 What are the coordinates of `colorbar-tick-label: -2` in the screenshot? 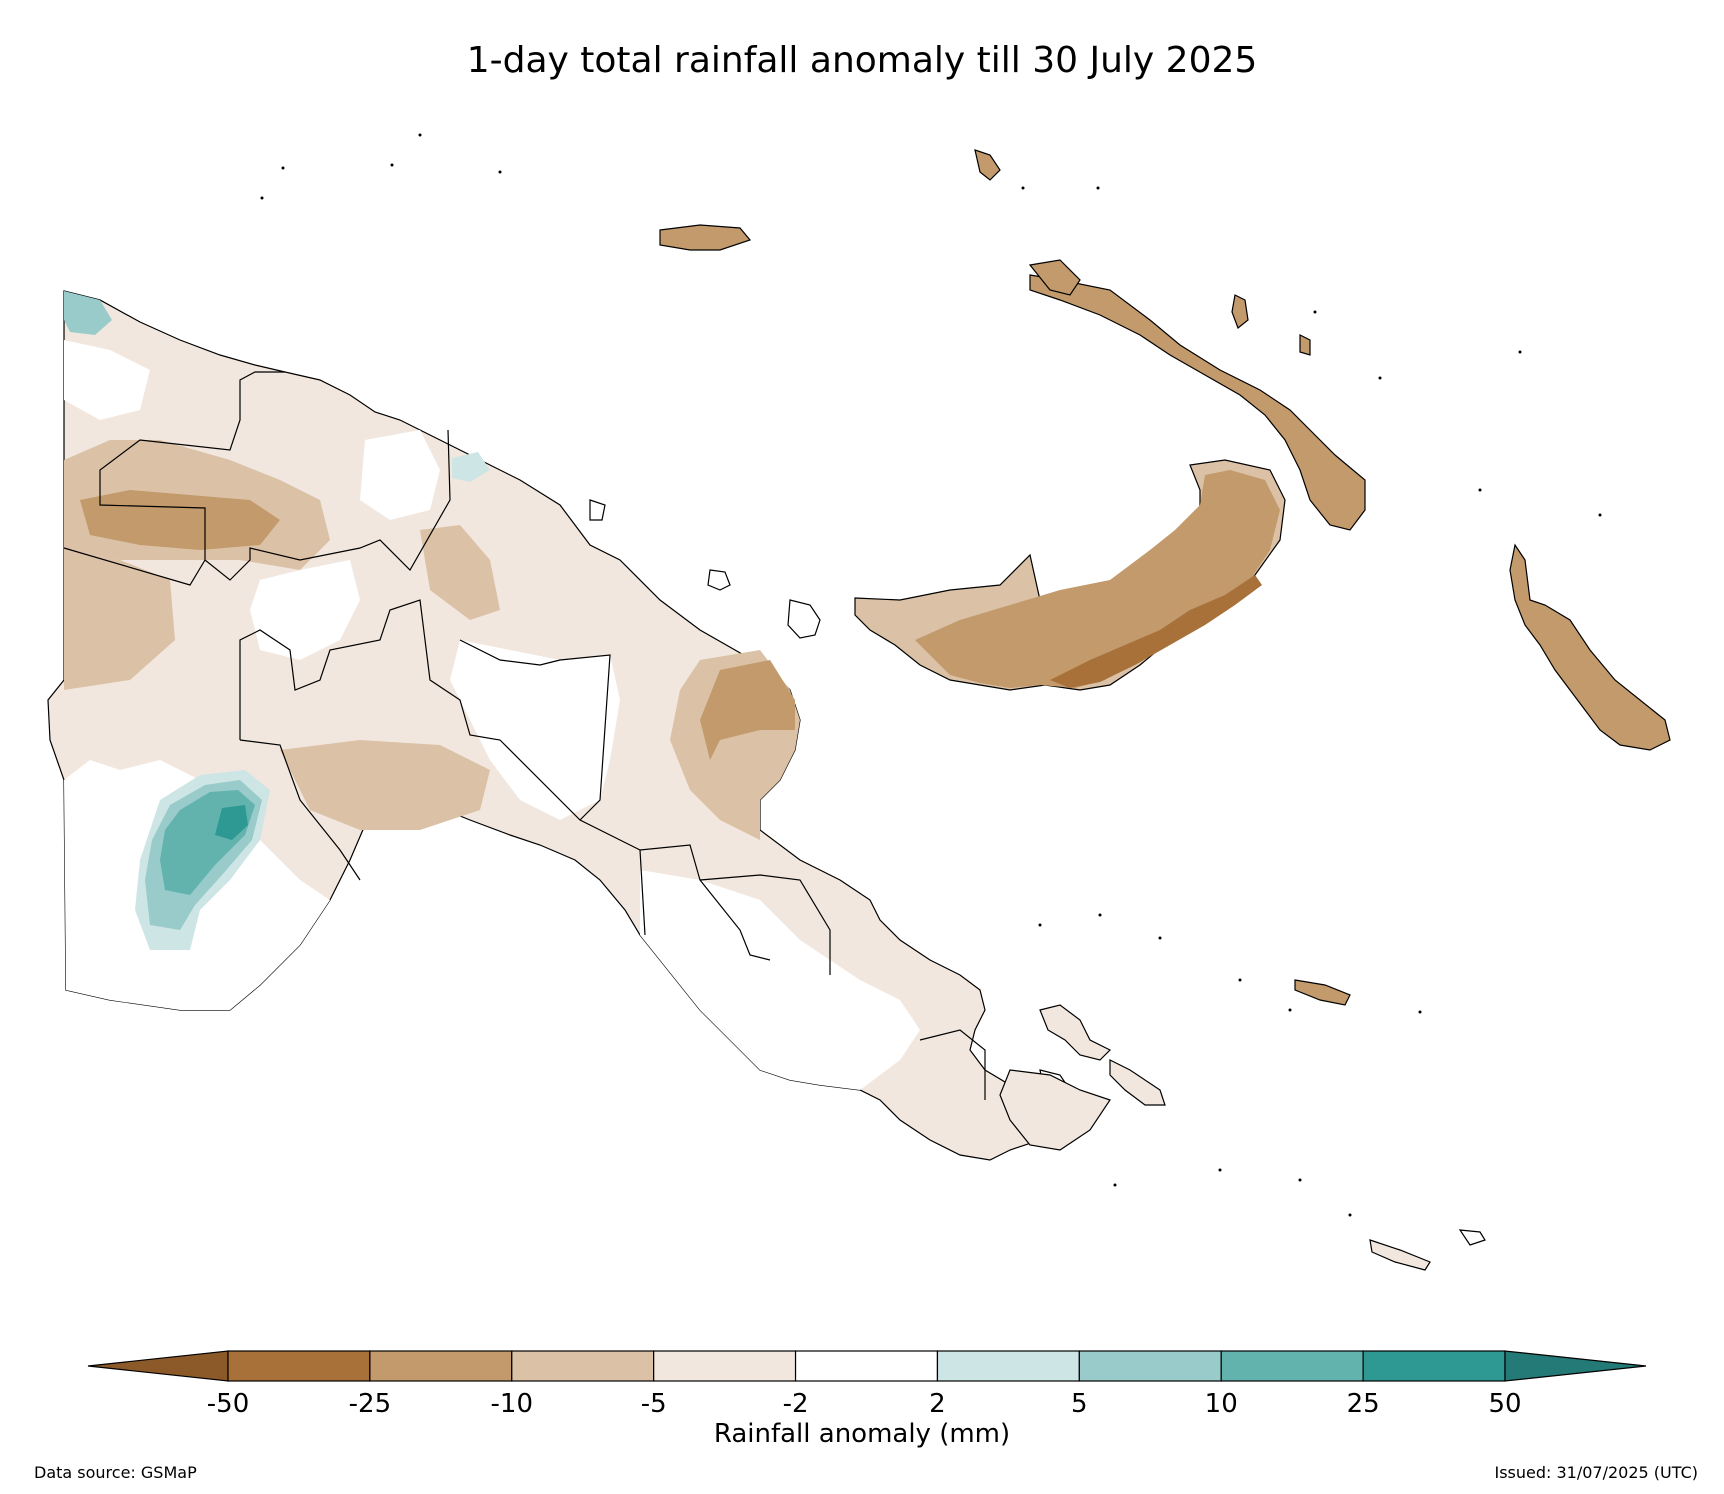 It's located at (796, 1404).